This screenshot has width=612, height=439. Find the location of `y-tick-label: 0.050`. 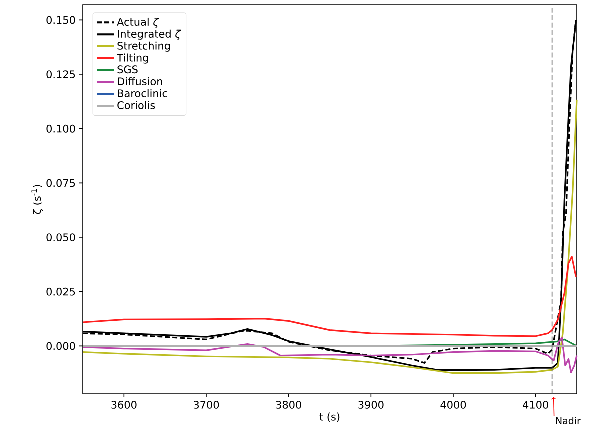

y-tick-label: 0.050 is located at coordinates (61, 238).